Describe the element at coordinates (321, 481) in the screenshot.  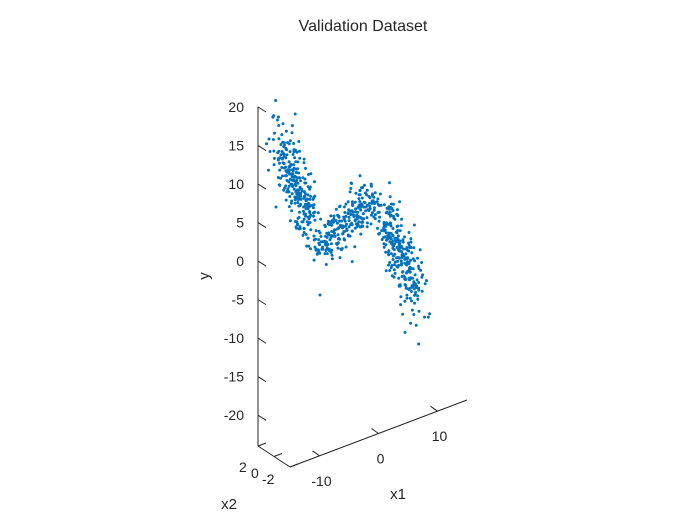
I see `x1-tick-label: -10` at that location.